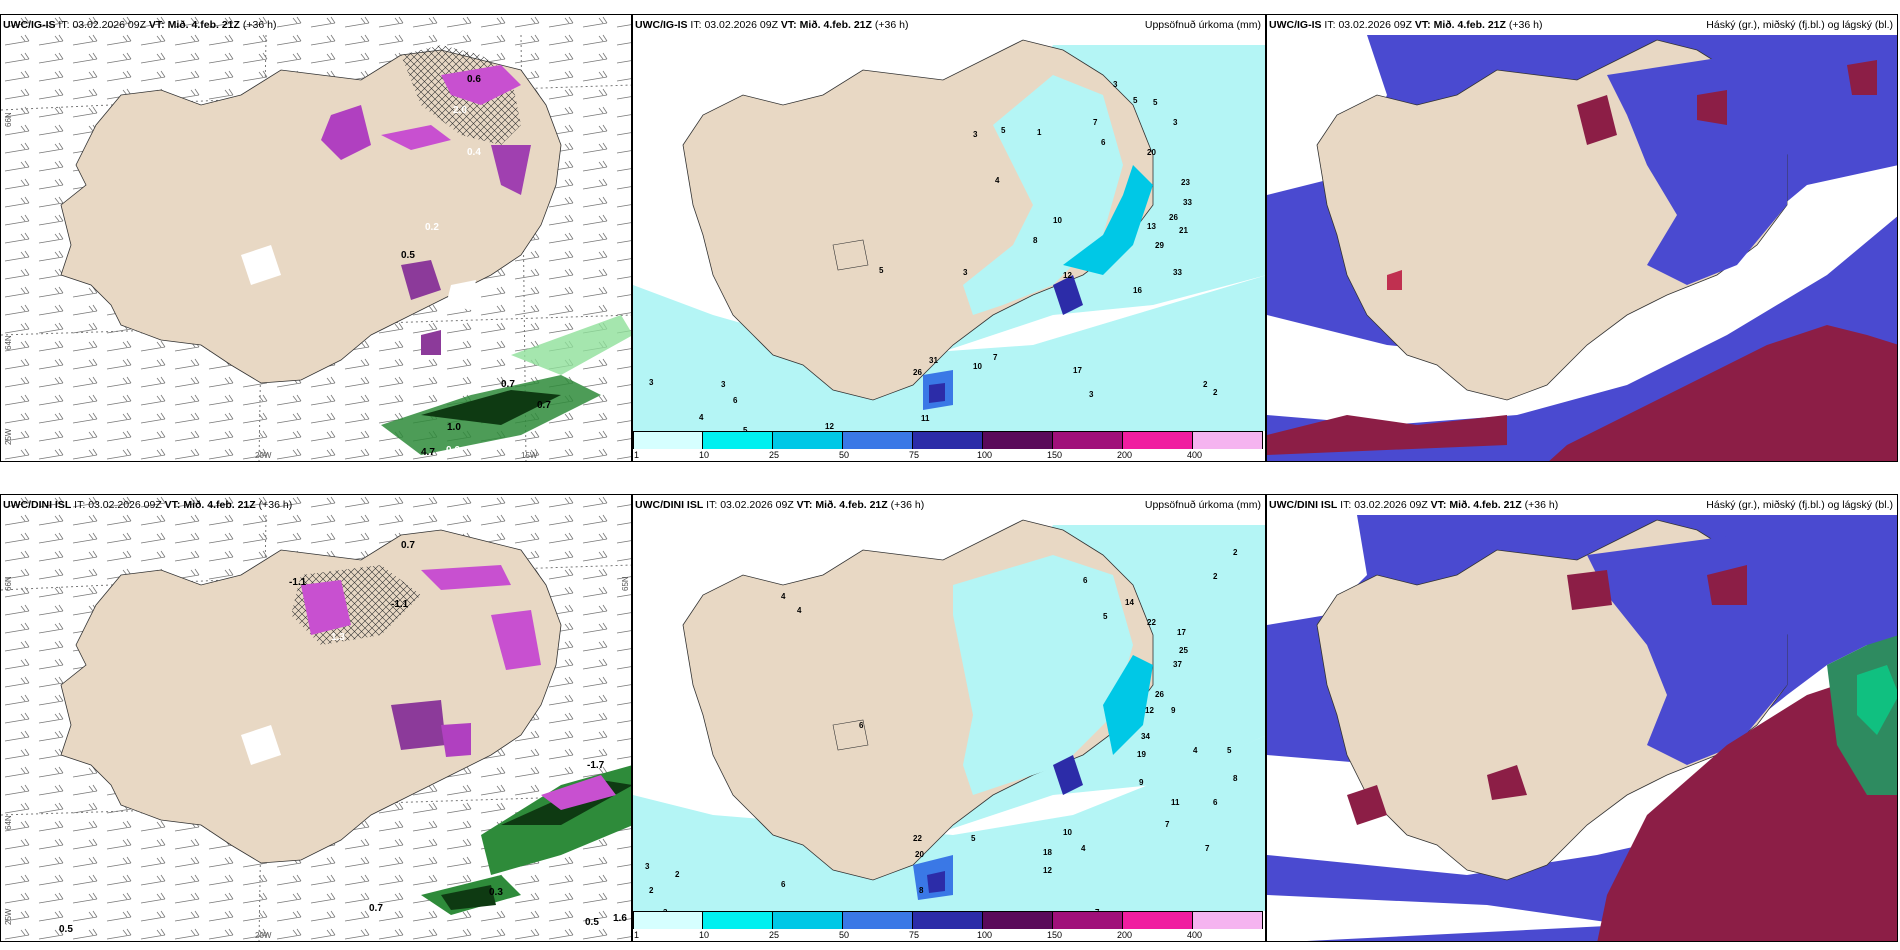  Describe the element at coordinates (1047, 852) in the screenshot. I see `precip-label: 18` at that location.